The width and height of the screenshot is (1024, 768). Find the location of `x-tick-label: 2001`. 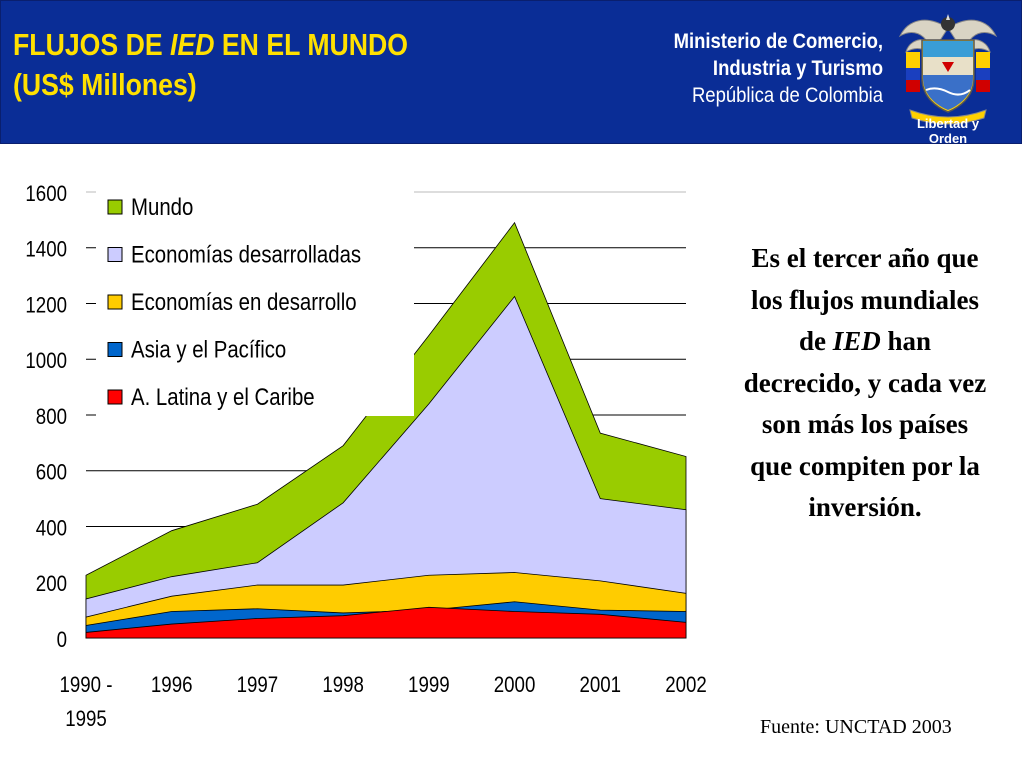

x-tick-label: 2001 is located at coordinates (600, 686).